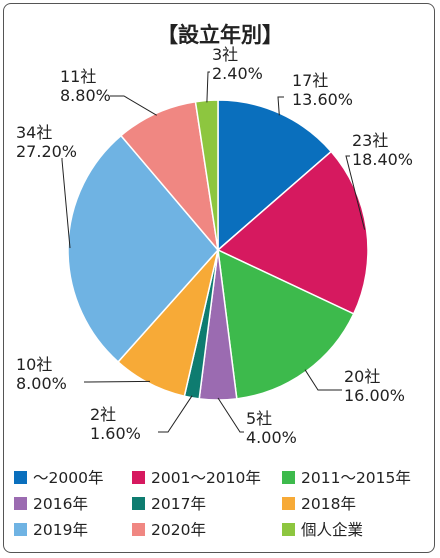  I want to click on slice-percent-label: 4.00%, so click(271, 437).